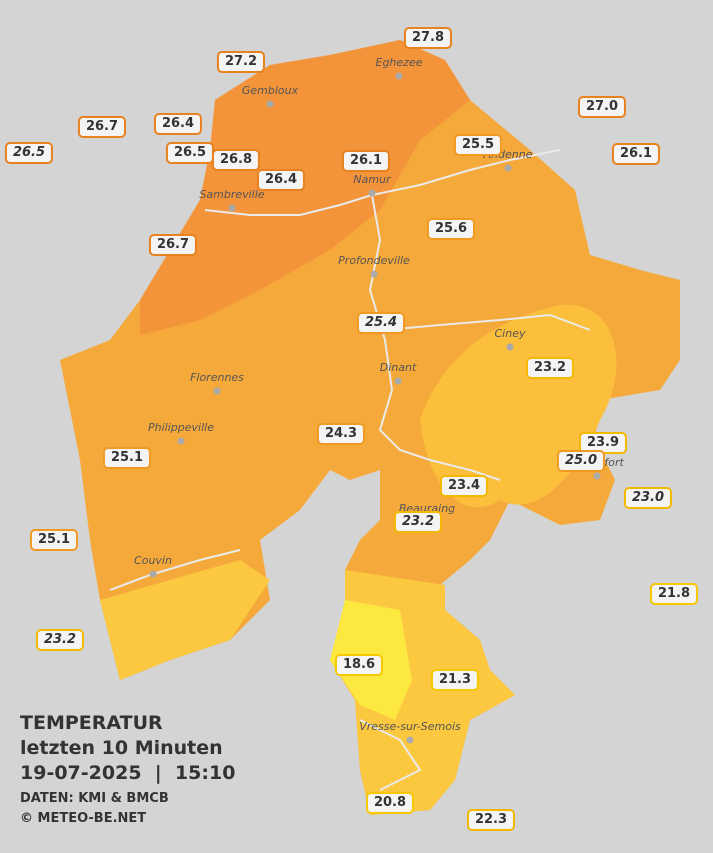 This screenshot has width=713, height=853. Describe the element at coordinates (398, 367) in the screenshot. I see `city-label: Dinant` at that location.